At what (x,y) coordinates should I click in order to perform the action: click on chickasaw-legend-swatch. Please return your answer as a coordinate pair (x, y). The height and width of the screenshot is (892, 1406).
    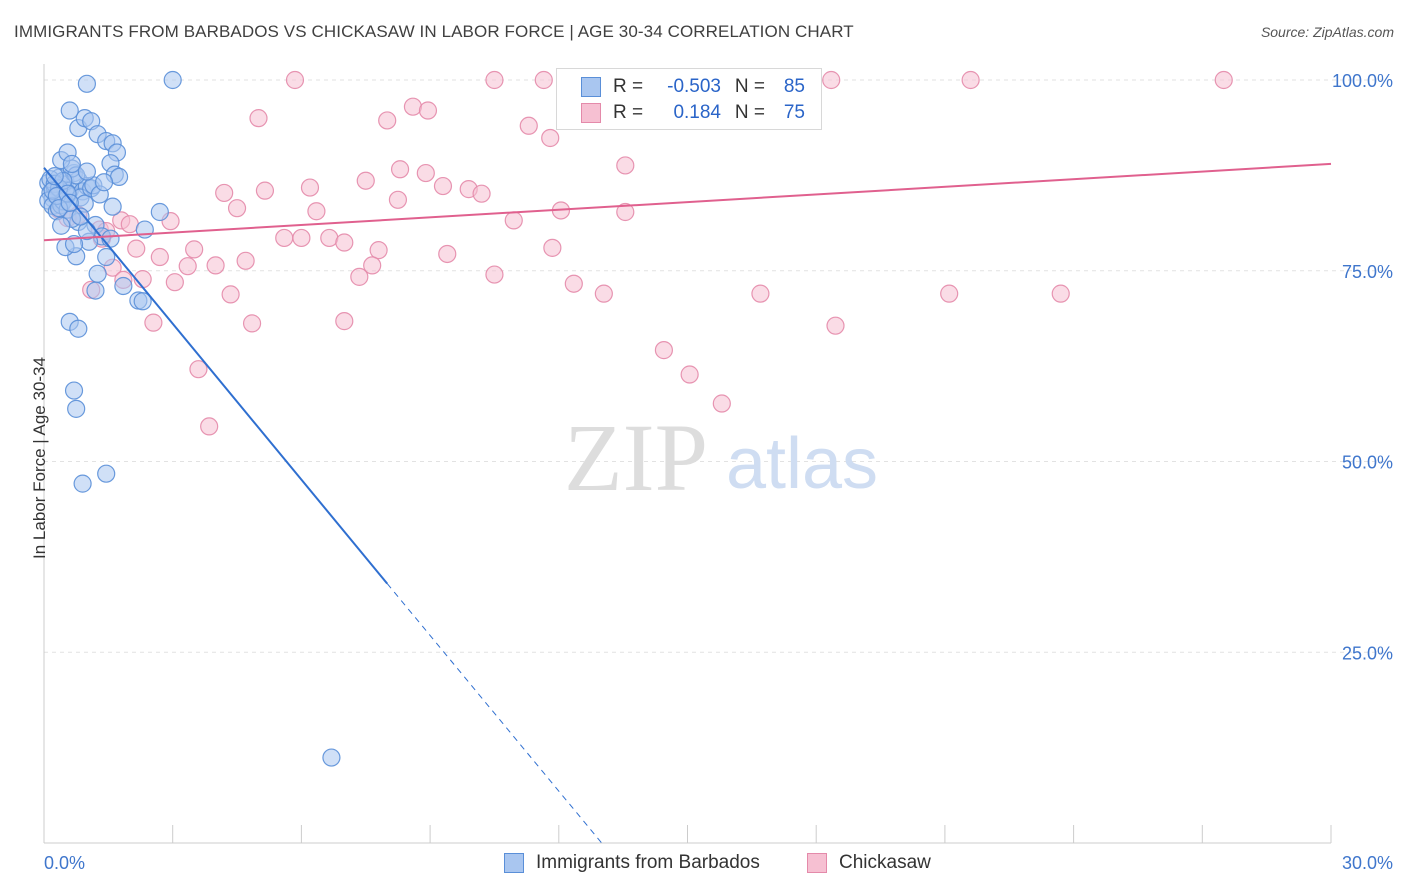
    Looking at the image, I should click on (817, 863).